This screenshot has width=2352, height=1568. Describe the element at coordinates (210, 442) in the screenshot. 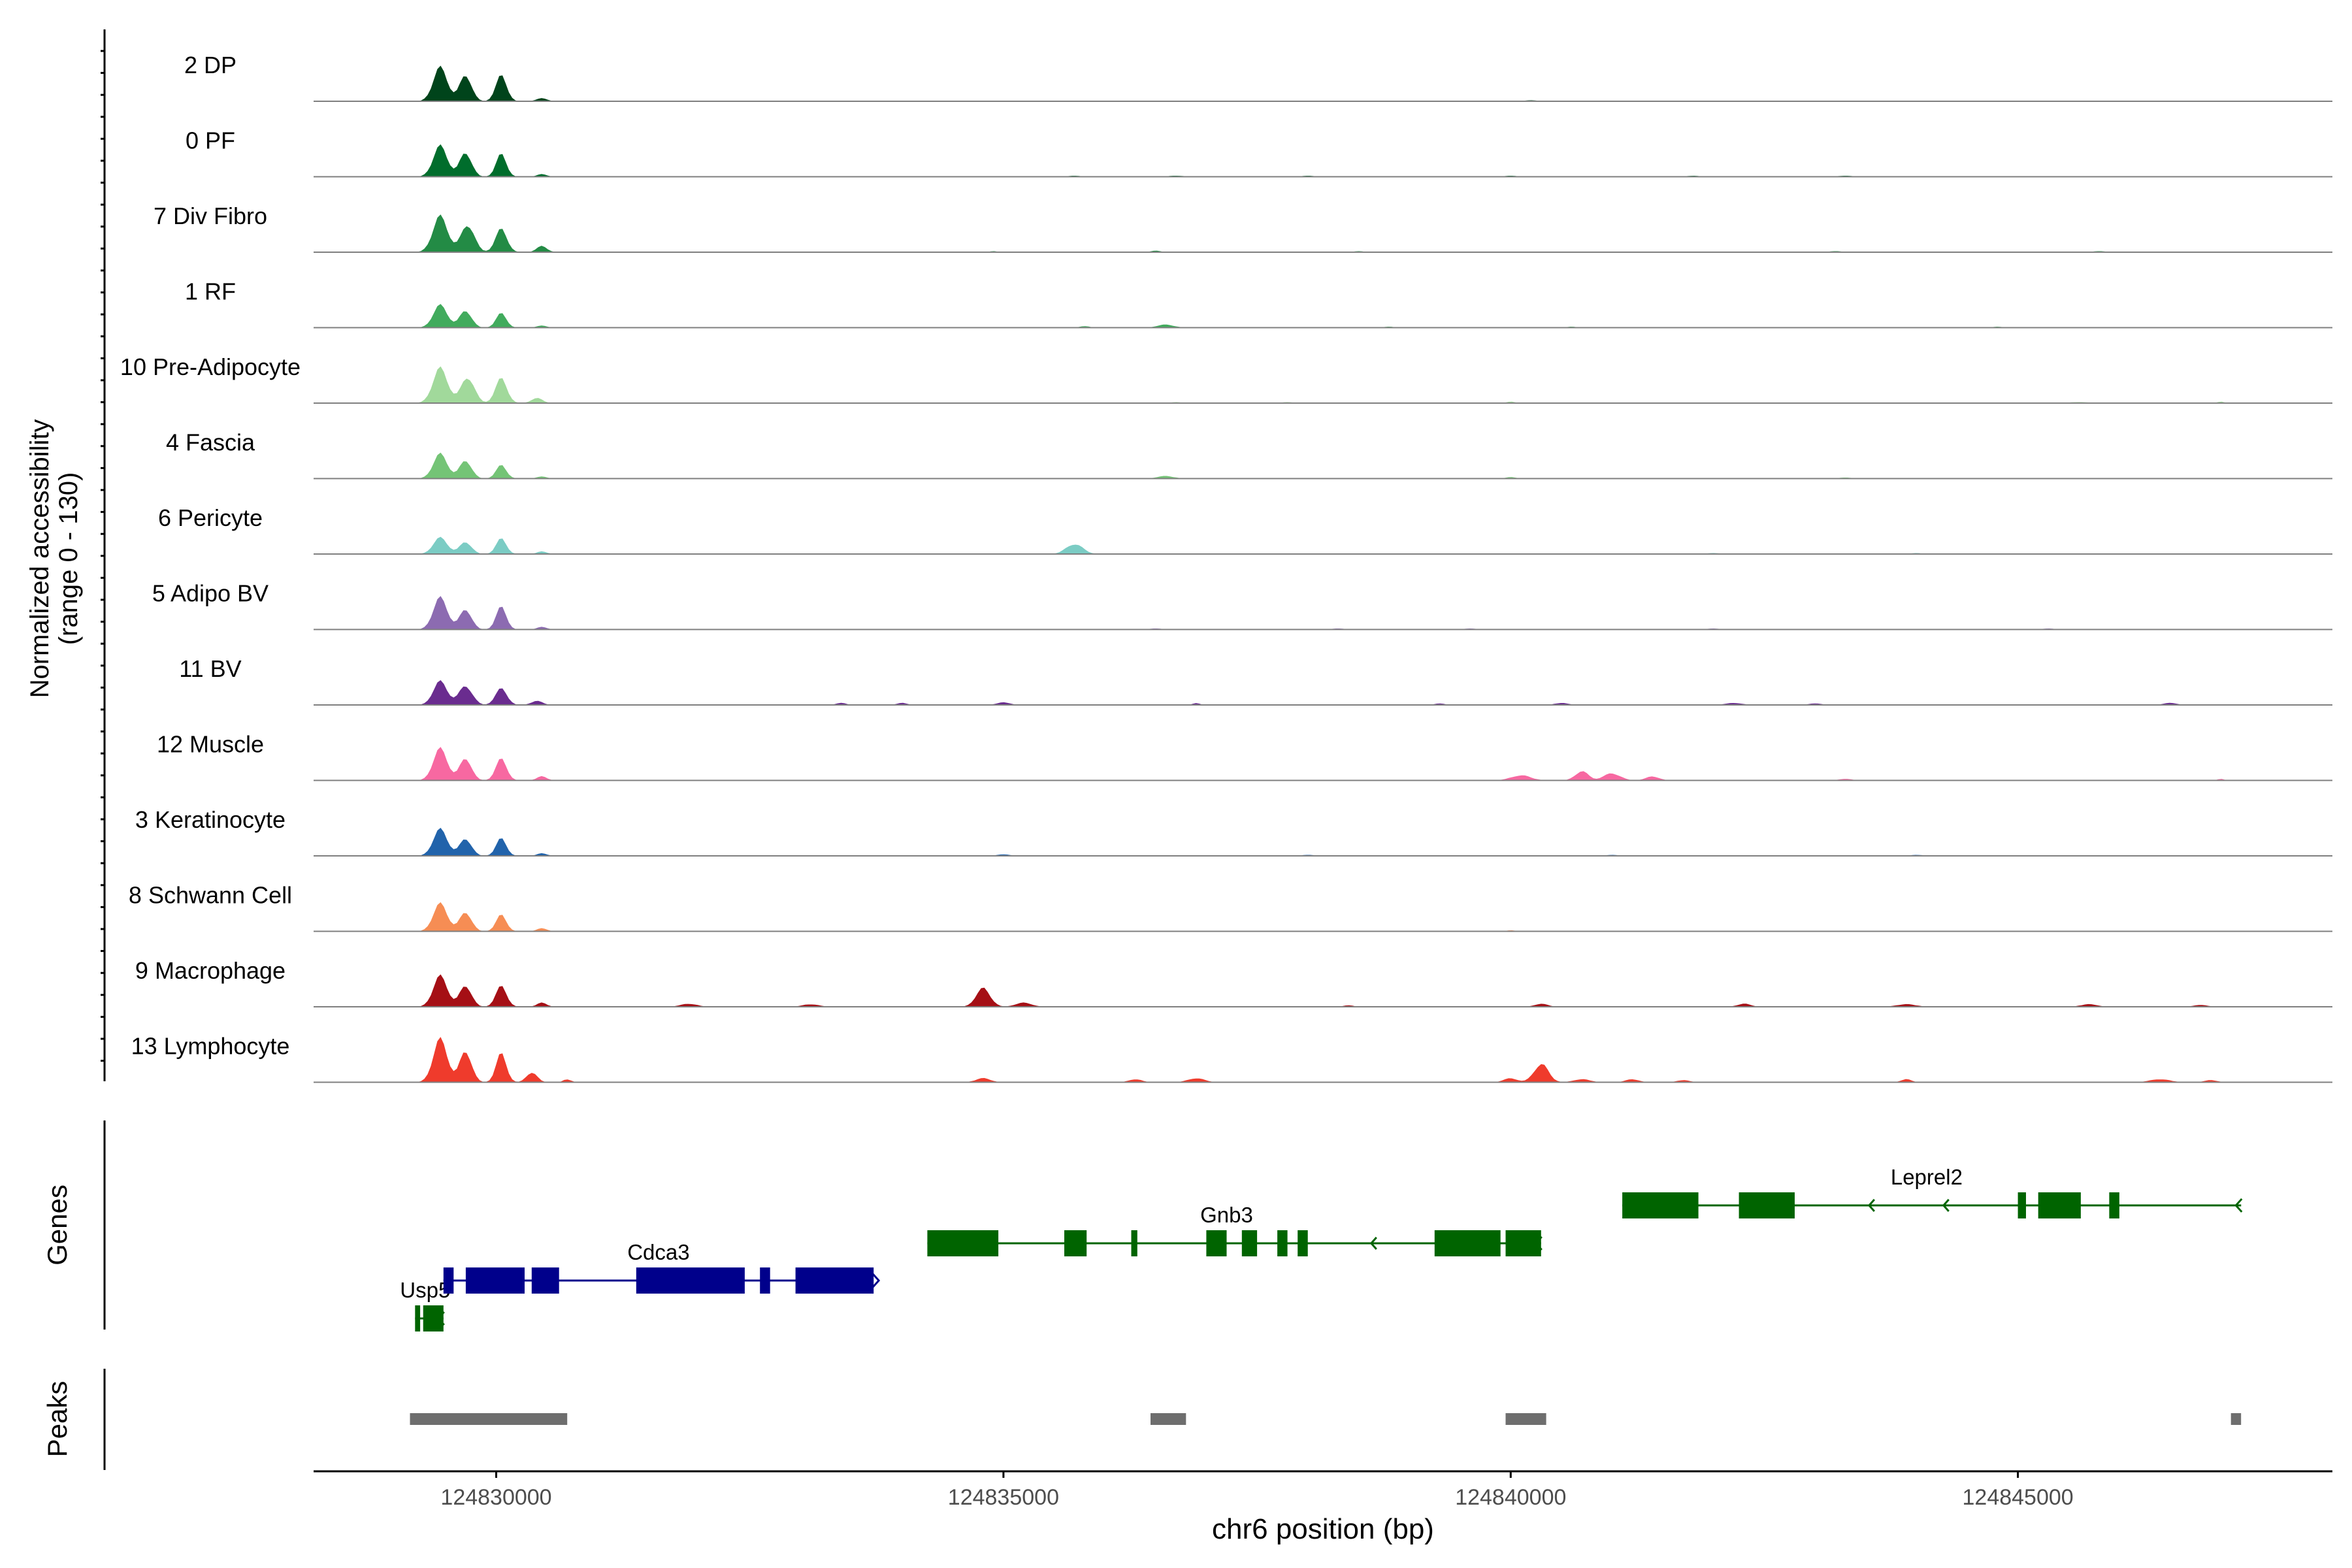

I see `track-label: 4 Fascia` at that location.